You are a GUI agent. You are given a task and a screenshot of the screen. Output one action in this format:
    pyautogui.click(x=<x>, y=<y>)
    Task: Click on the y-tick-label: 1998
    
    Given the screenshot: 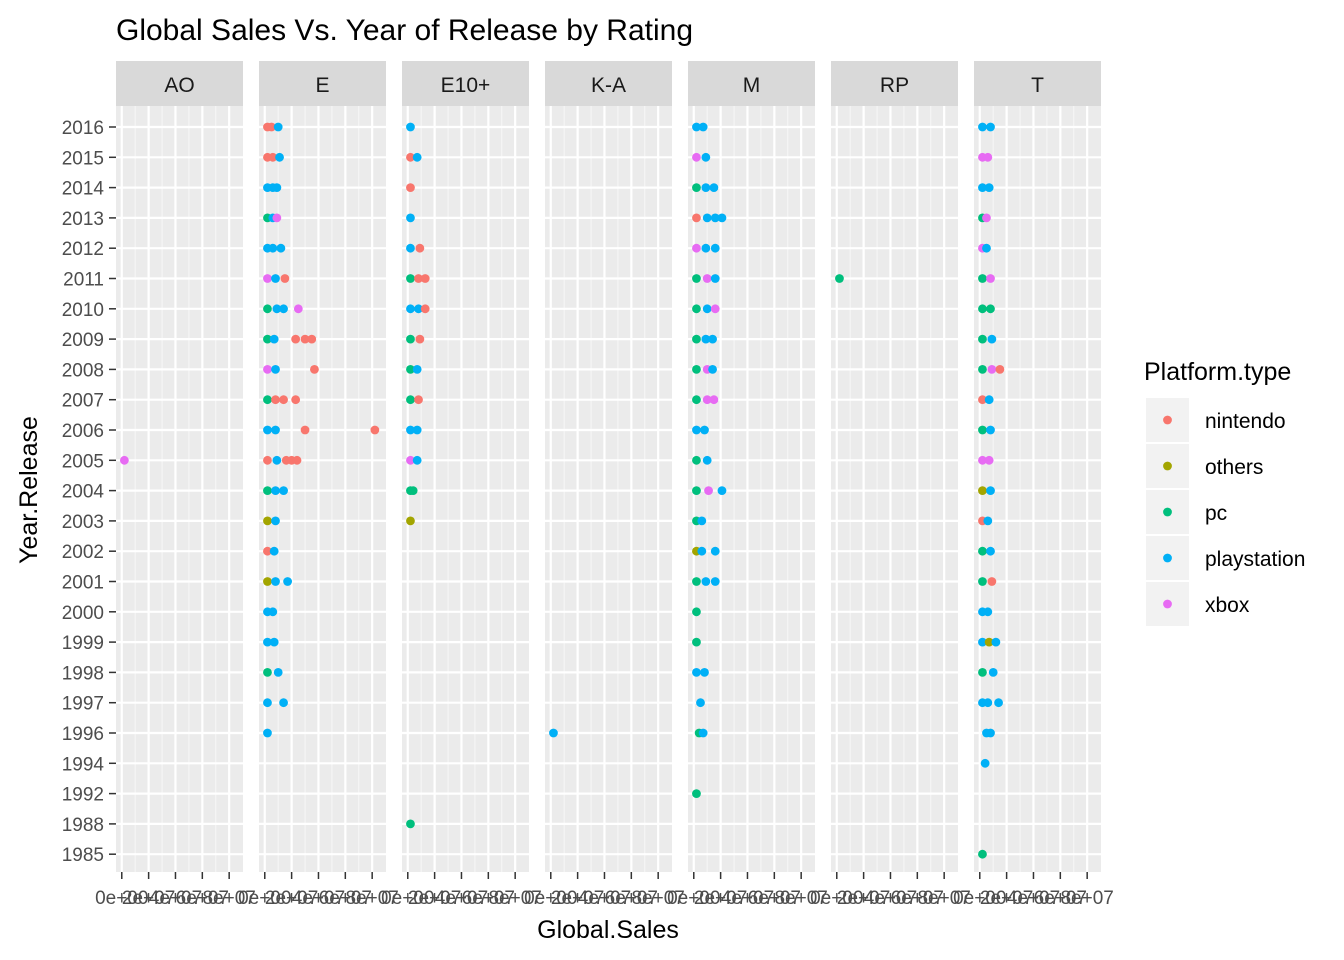 What is the action you would take?
    pyautogui.click(x=83, y=673)
    